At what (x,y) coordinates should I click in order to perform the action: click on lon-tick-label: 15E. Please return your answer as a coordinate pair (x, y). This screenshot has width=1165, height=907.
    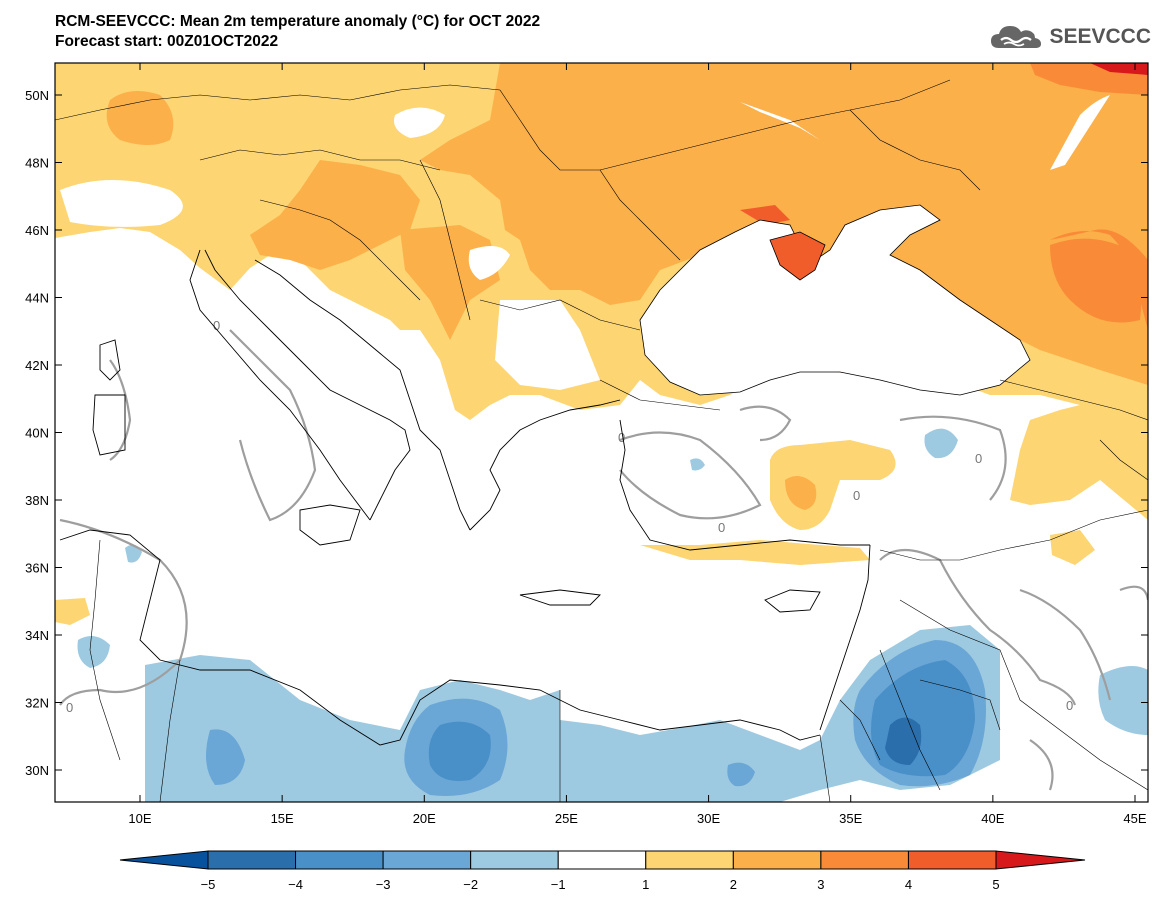
    Looking at the image, I should click on (282, 818).